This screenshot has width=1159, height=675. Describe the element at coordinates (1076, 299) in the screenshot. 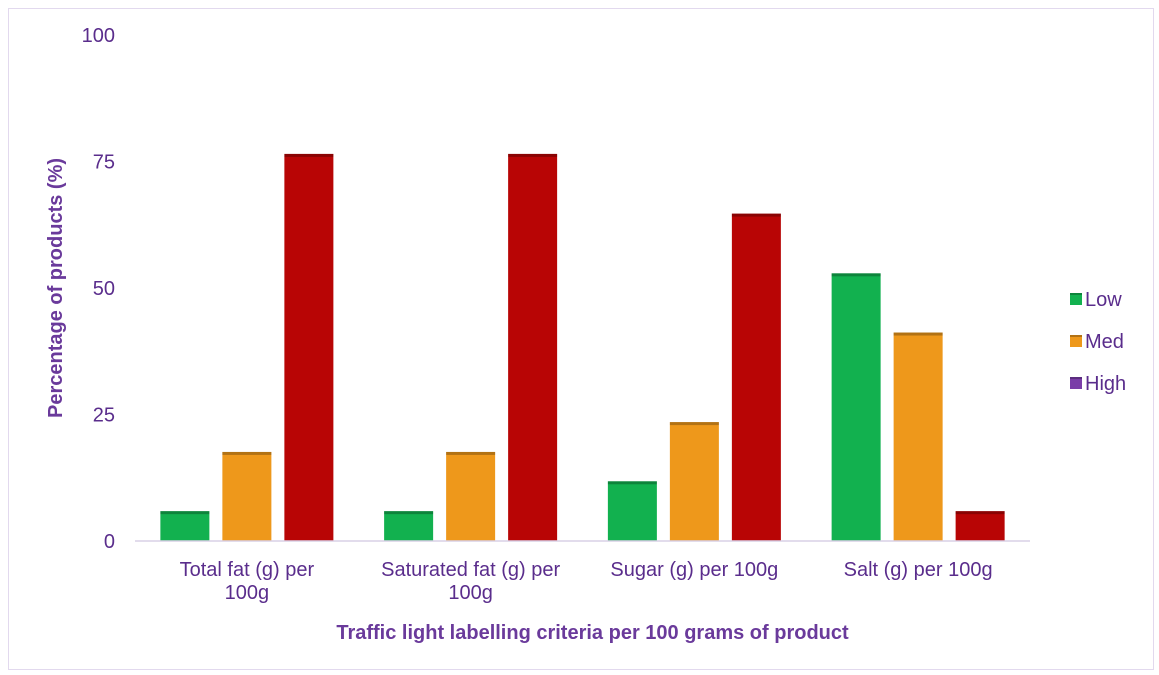

I see `legend-swatch-low` at that location.